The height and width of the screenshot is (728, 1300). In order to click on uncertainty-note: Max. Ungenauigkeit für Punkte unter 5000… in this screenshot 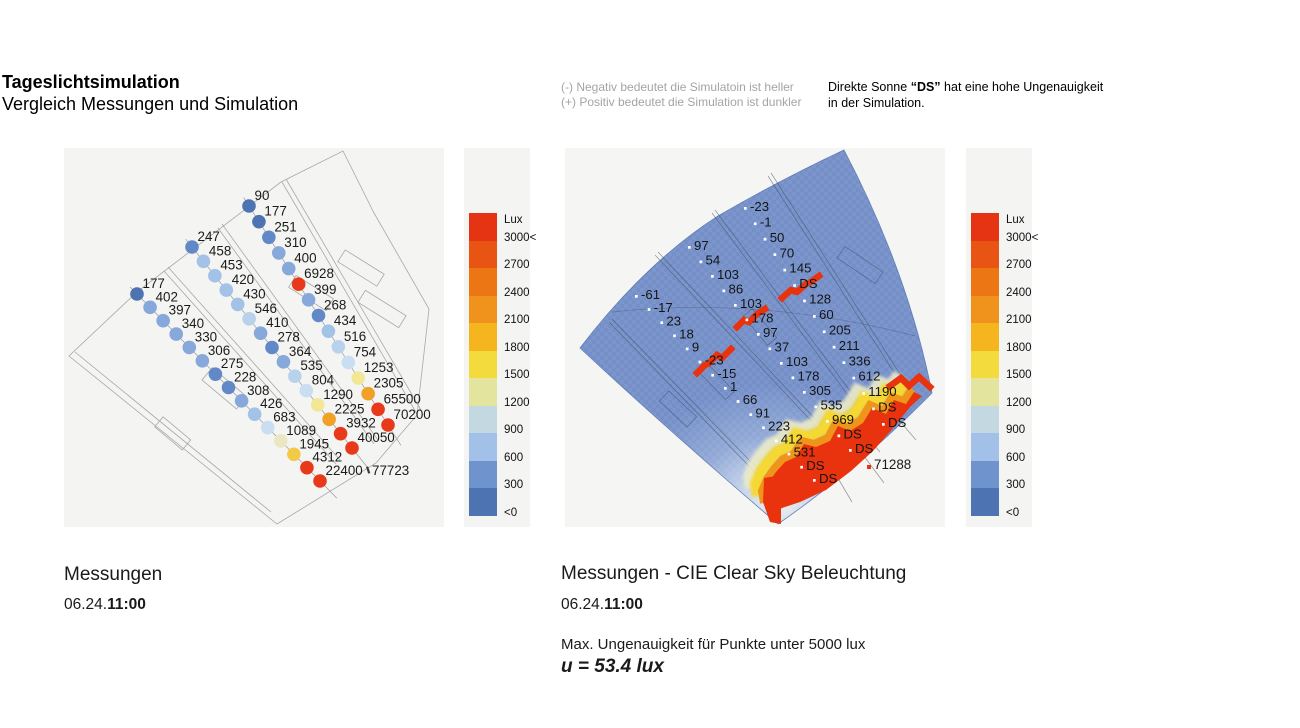, I will do `click(713, 644)`.